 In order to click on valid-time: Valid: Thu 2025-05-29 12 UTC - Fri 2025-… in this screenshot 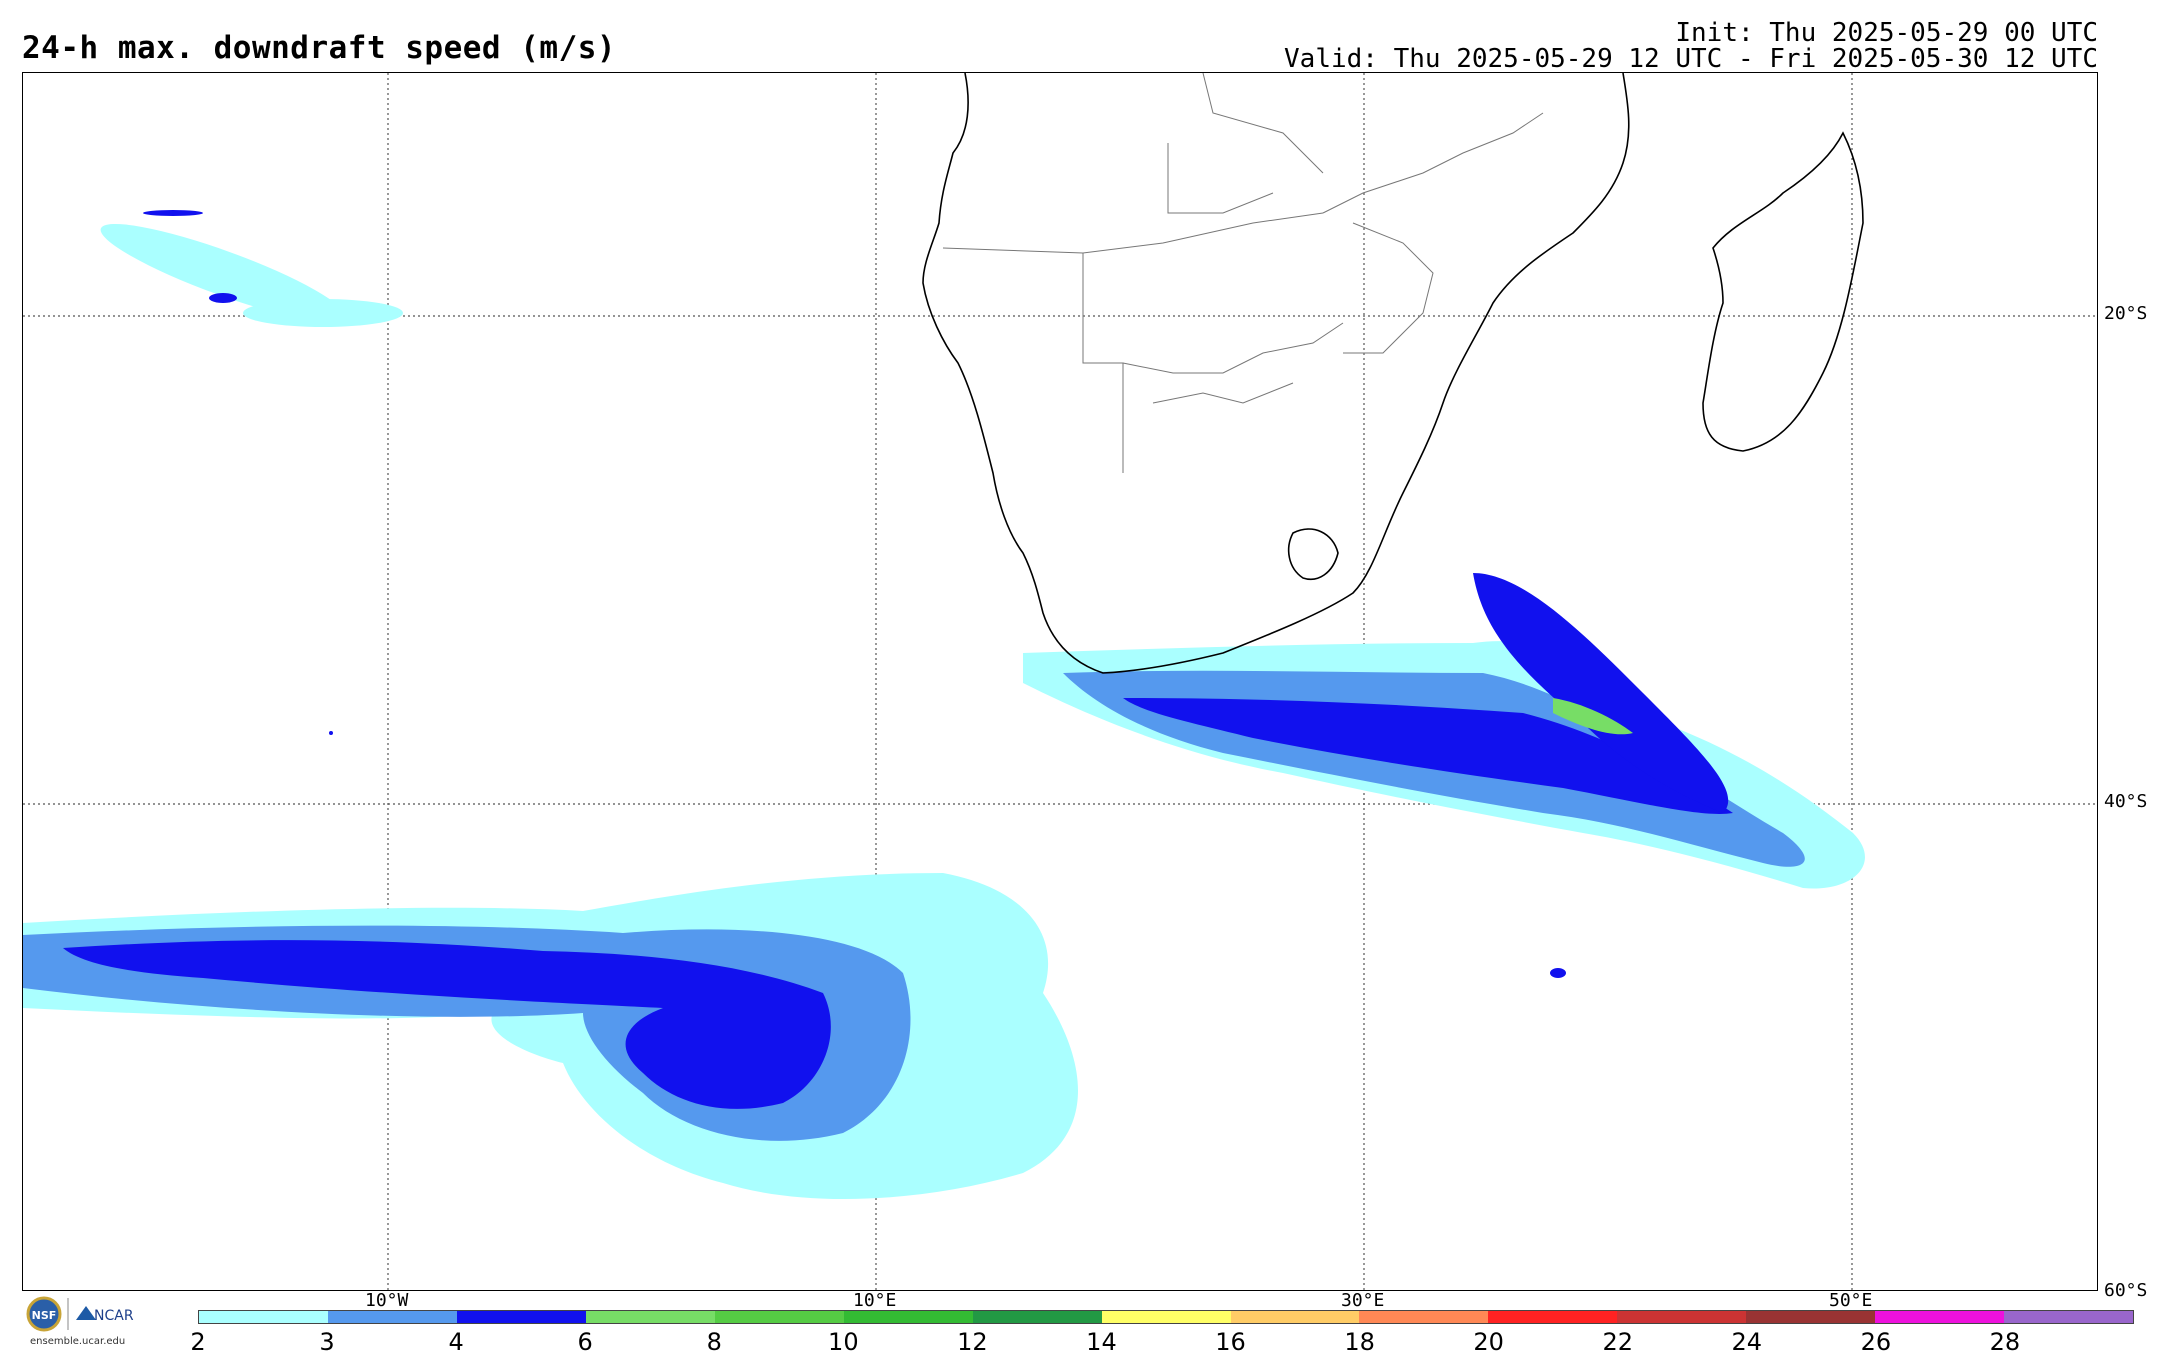, I will do `click(1691, 59)`.